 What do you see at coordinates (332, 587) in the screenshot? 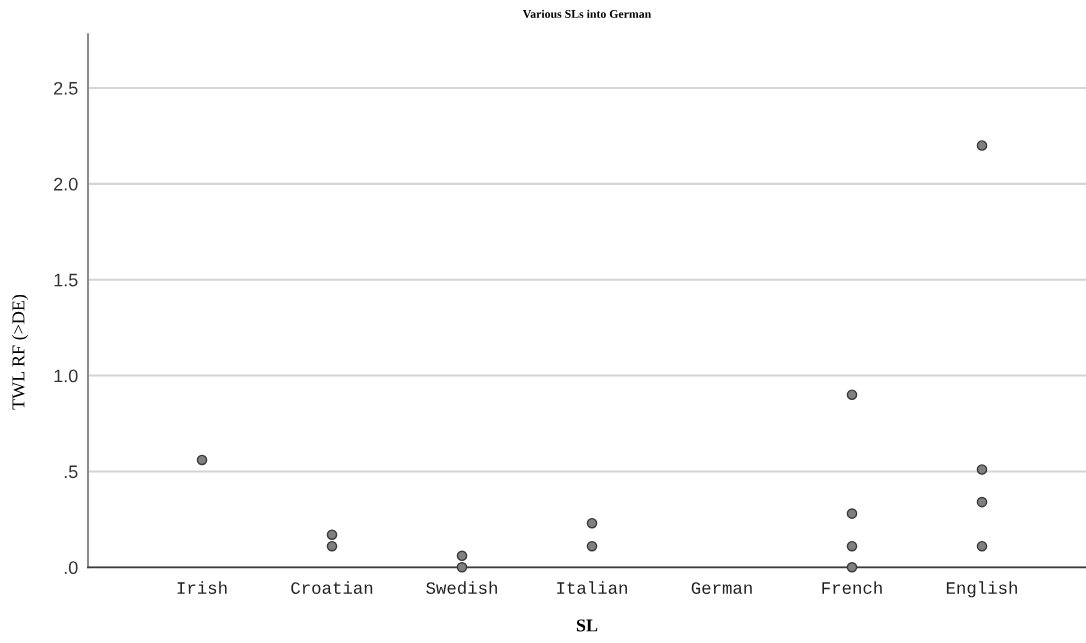
I see `x-tick-label: Croatian` at bounding box center [332, 587].